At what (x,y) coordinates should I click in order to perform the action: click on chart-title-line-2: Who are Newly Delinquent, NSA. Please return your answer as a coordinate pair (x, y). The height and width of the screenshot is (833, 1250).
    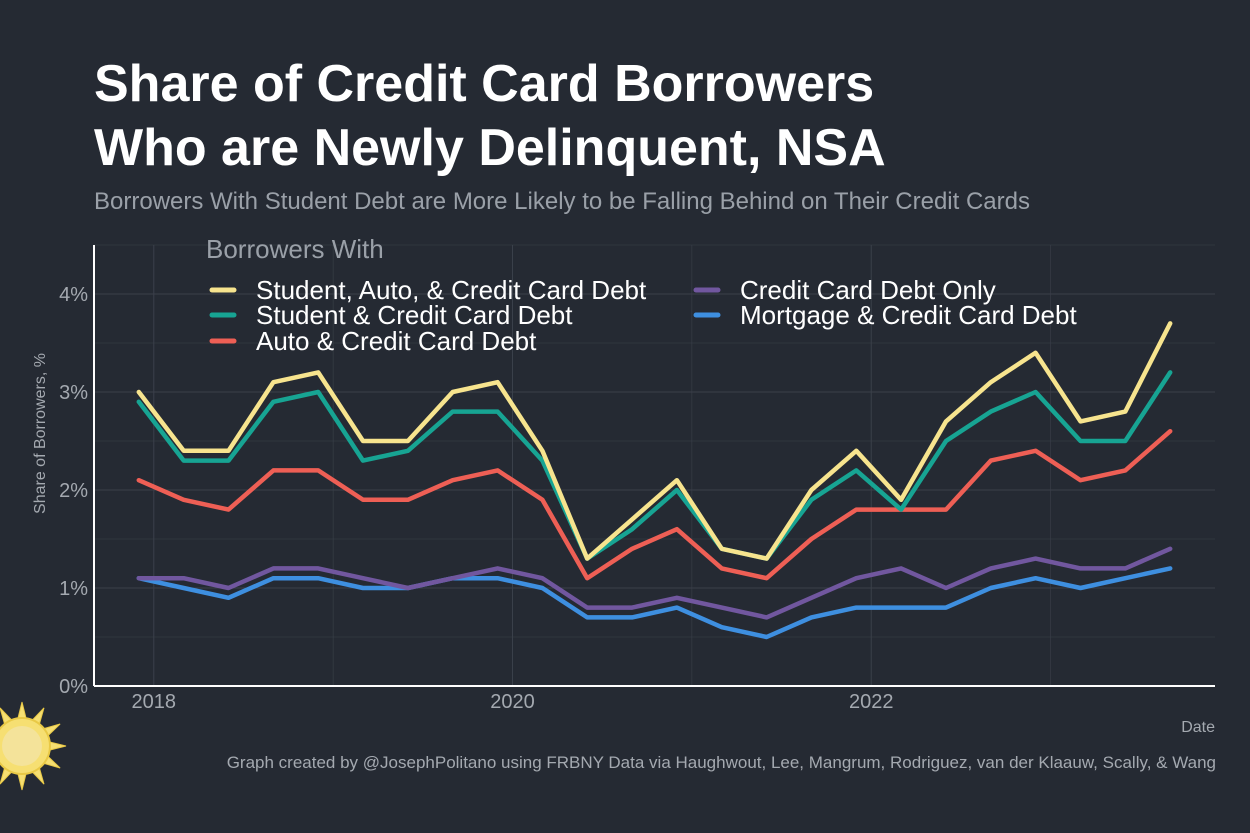
    Looking at the image, I should click on (490, 148).